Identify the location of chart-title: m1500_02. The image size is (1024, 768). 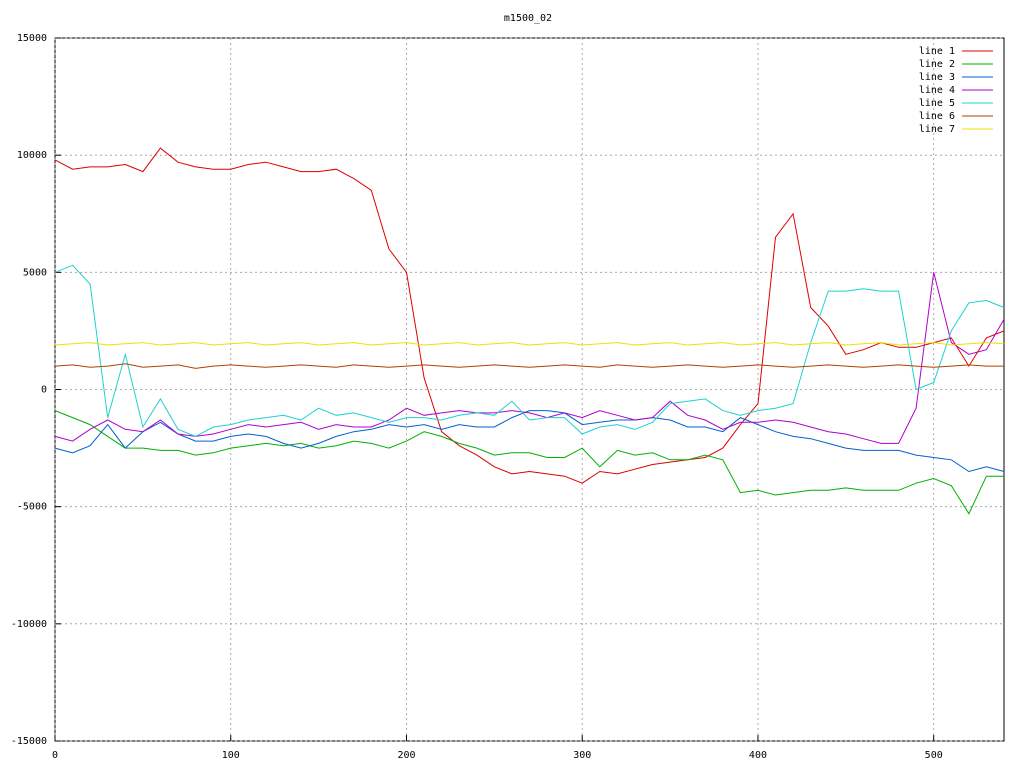
(528, 18).